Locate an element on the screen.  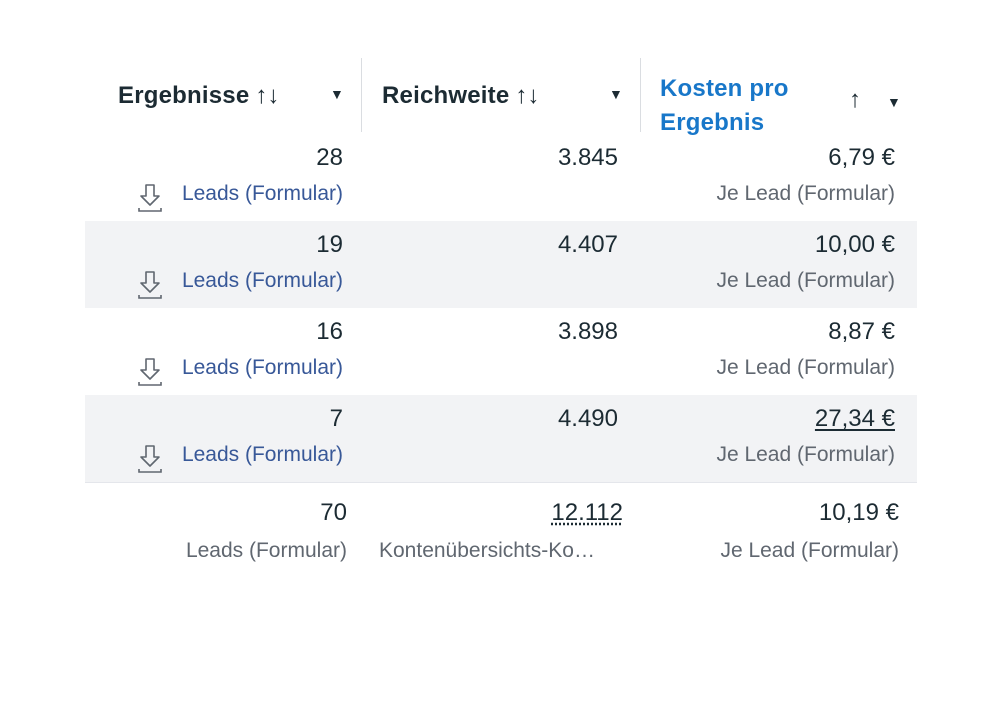
column-title-line1: Kosten pro is located at coordinates (724, 88).